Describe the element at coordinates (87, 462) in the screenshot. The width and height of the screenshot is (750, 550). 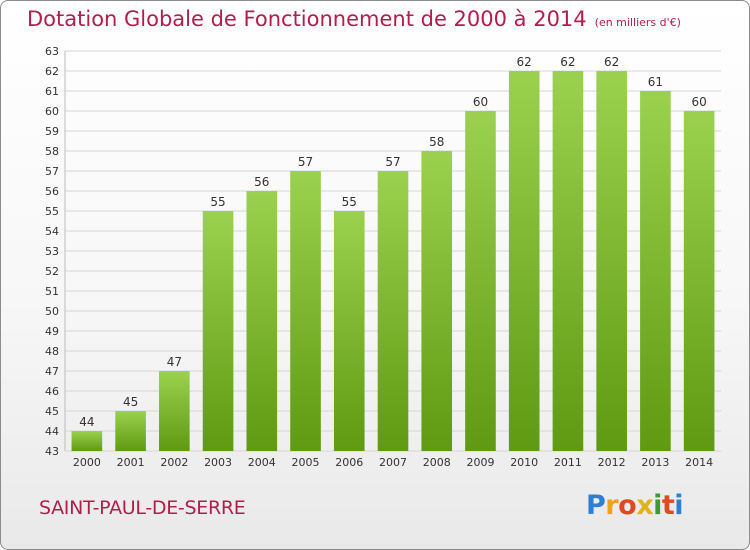
I see `x-tick-label: 2000` at that location.